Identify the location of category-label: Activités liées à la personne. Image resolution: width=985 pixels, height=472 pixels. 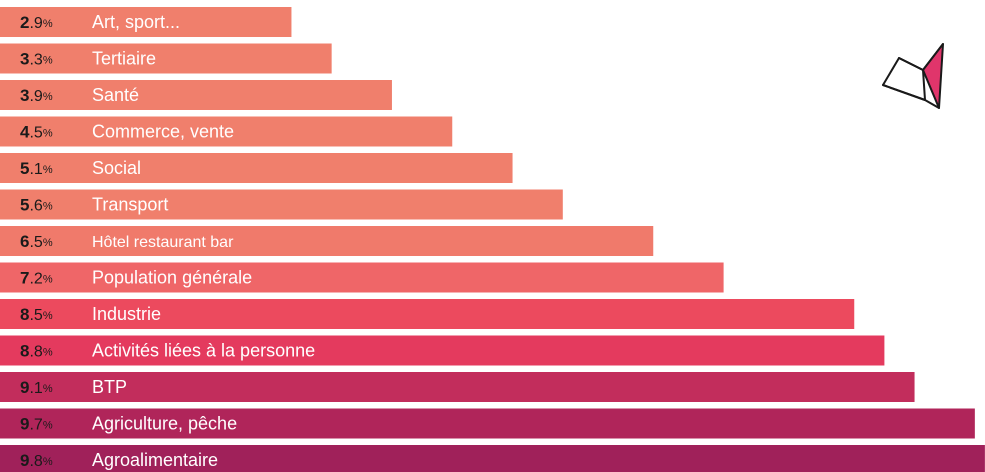
(203, 351).